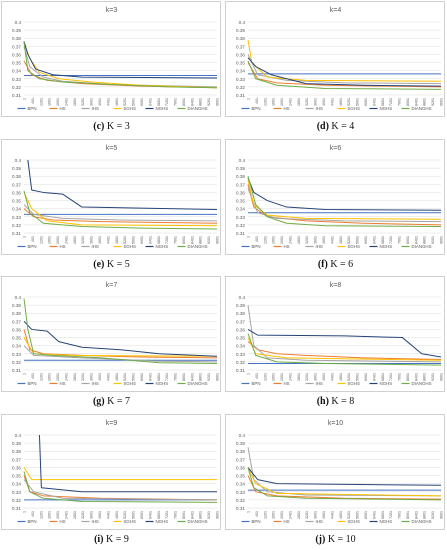  I want to click on caption-text: K = 6, so click(340, 264).